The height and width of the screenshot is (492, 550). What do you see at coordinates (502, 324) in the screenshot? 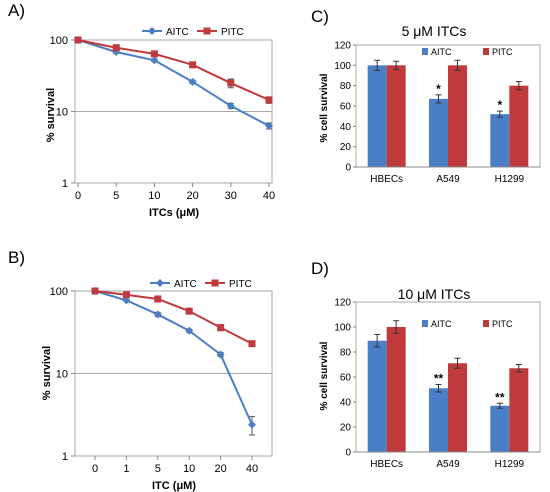
I see `legend-label-d: PITC` at bounding box center [502, 324].